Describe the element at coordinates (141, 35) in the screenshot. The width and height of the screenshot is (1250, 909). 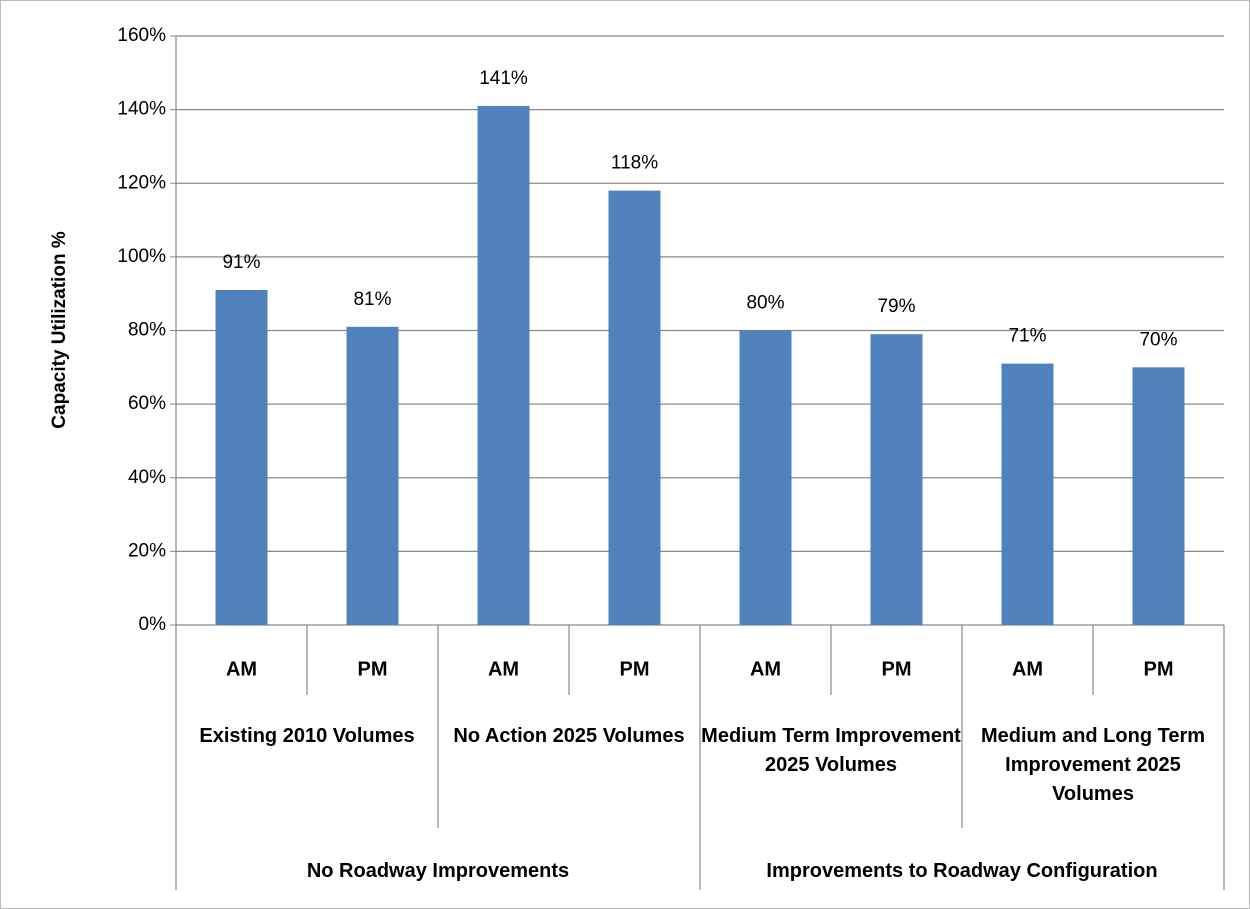
I see `y-tick-label: 160%` at that location.